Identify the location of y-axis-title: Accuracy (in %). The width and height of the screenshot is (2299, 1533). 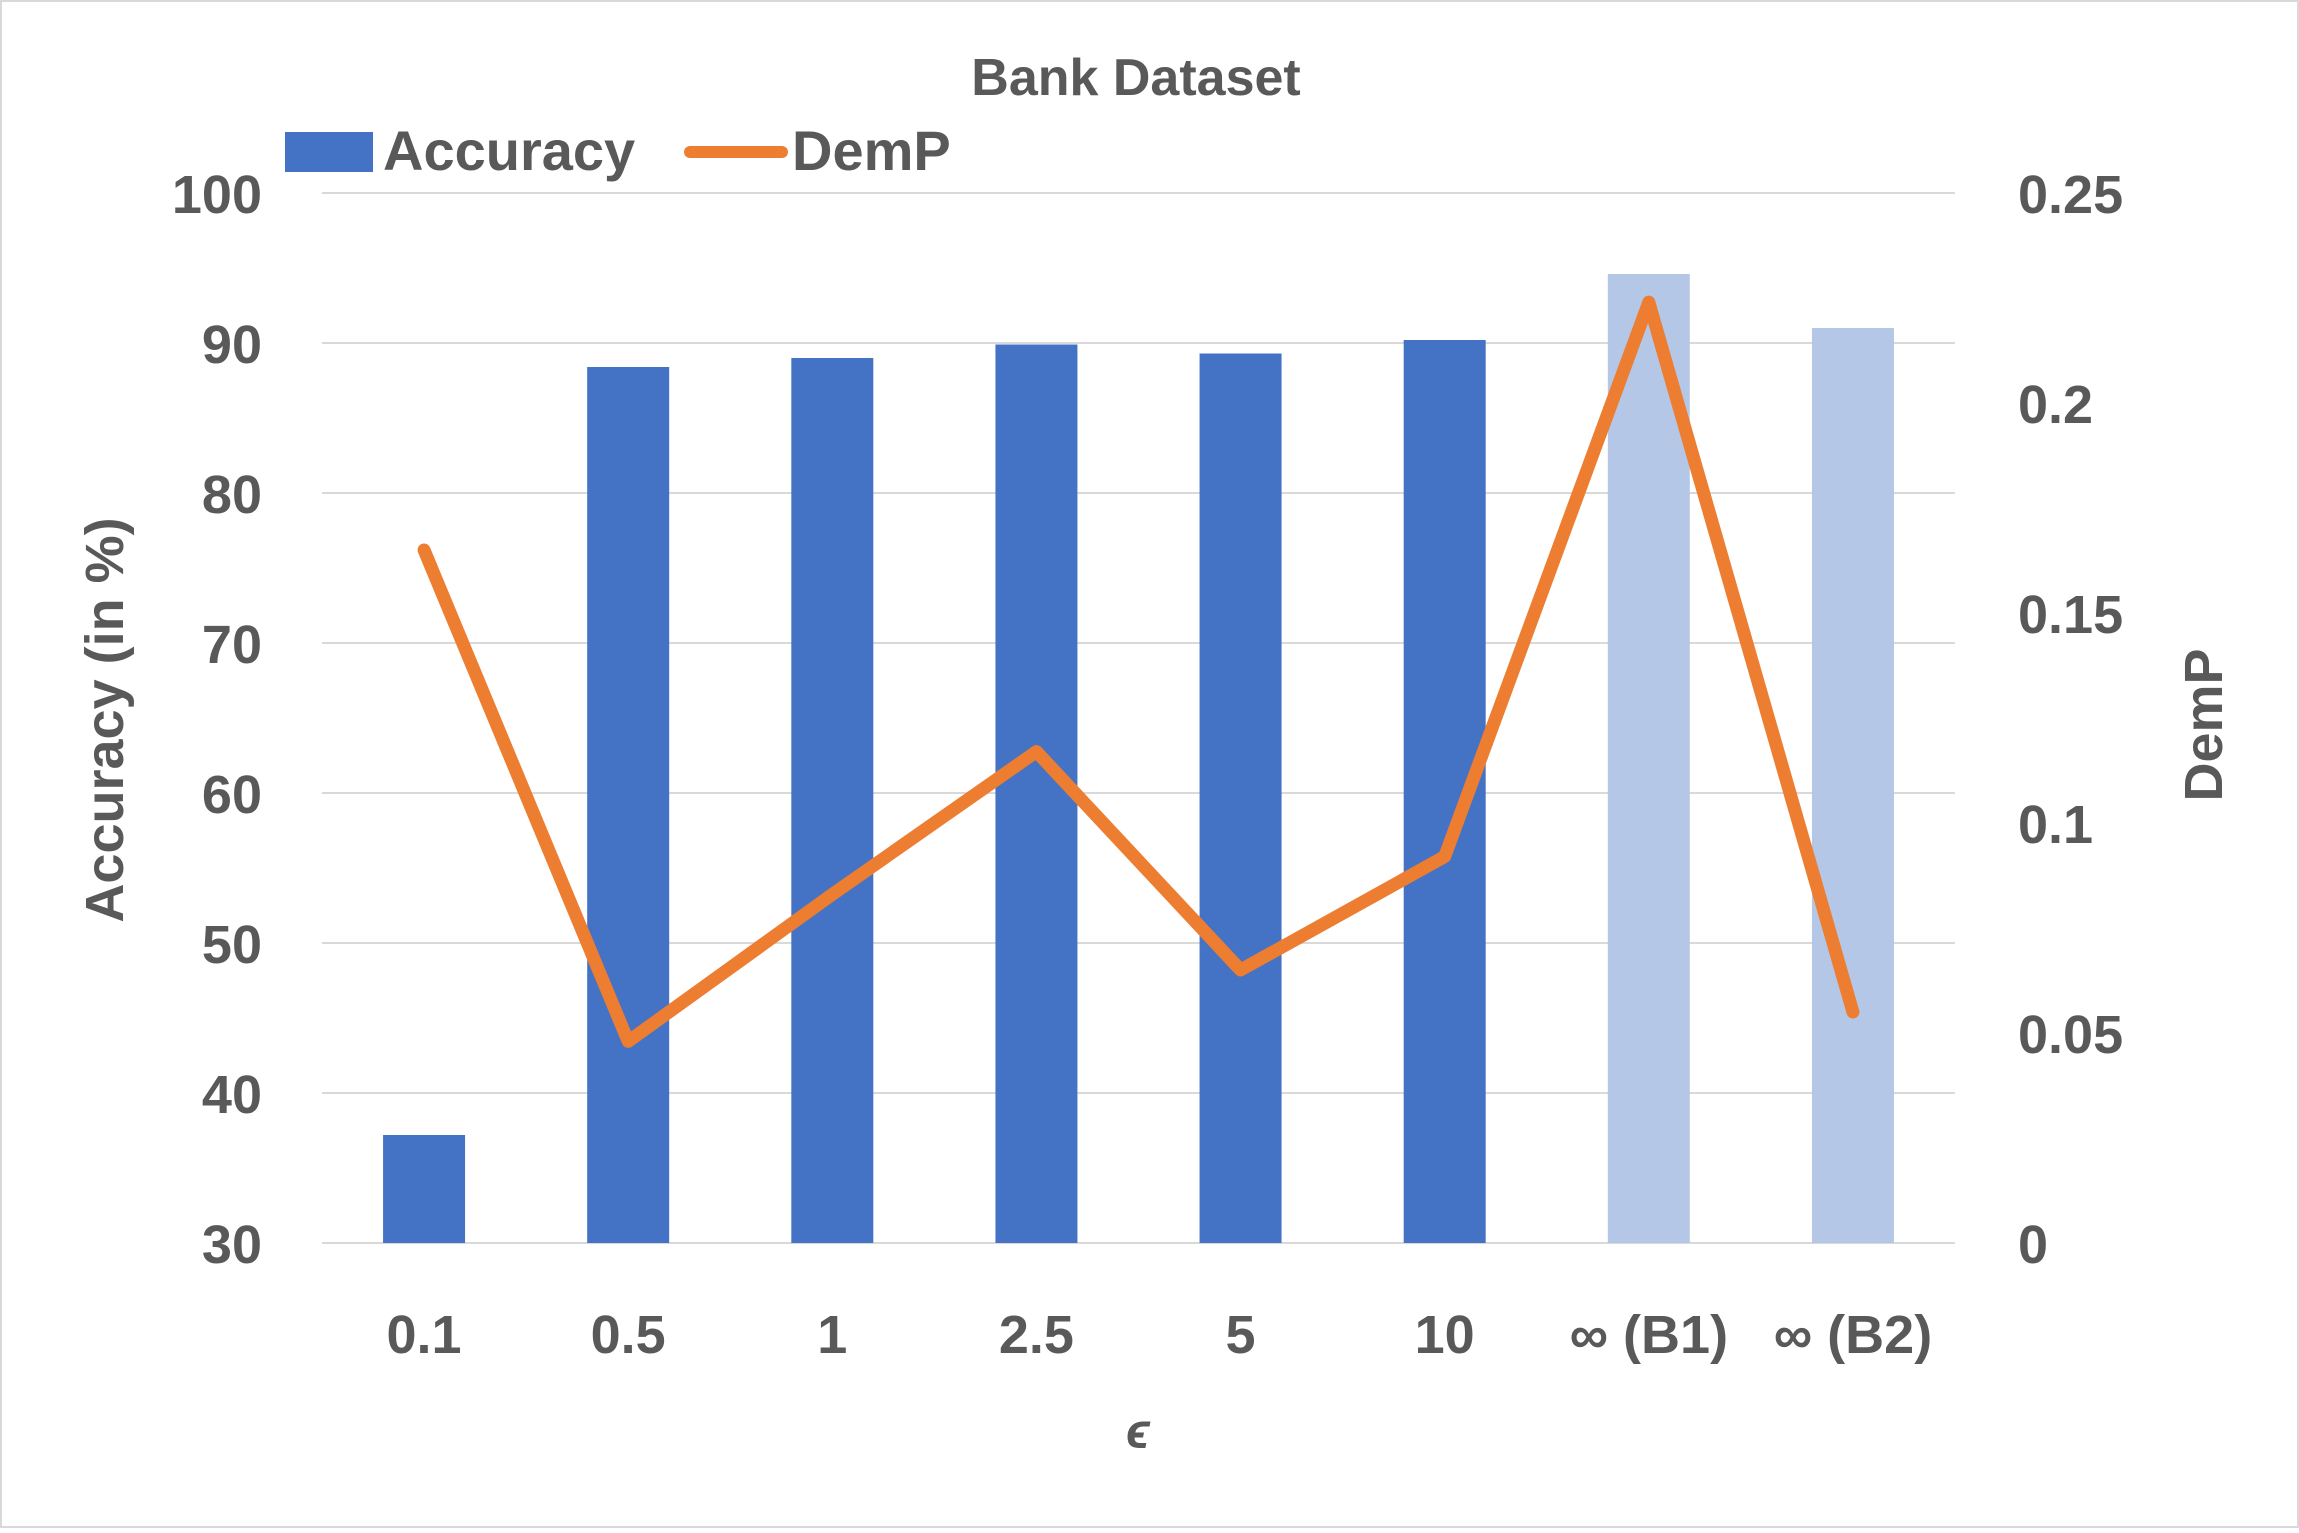
(105, 719).